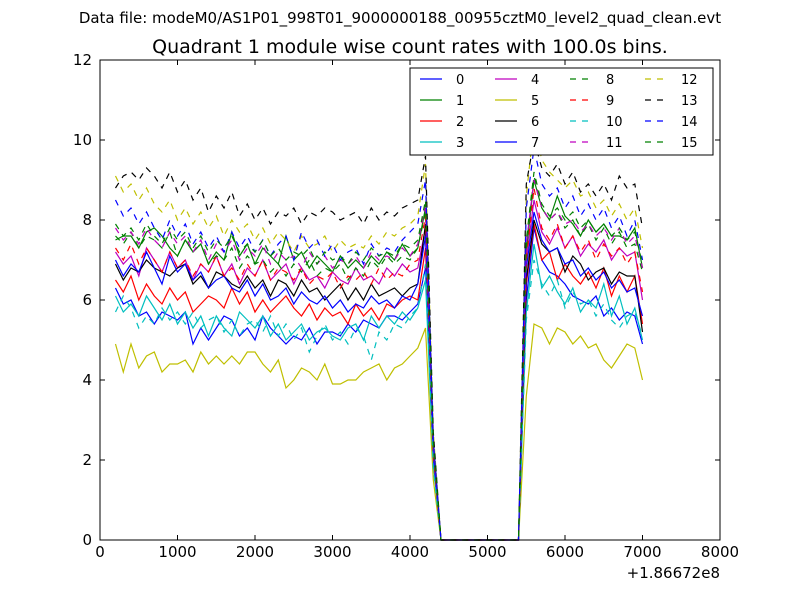  What do you see at coordinates (410, 552) in the screenshot?
I see `x-tick-label: 4000` at bounding box center [410, 552].